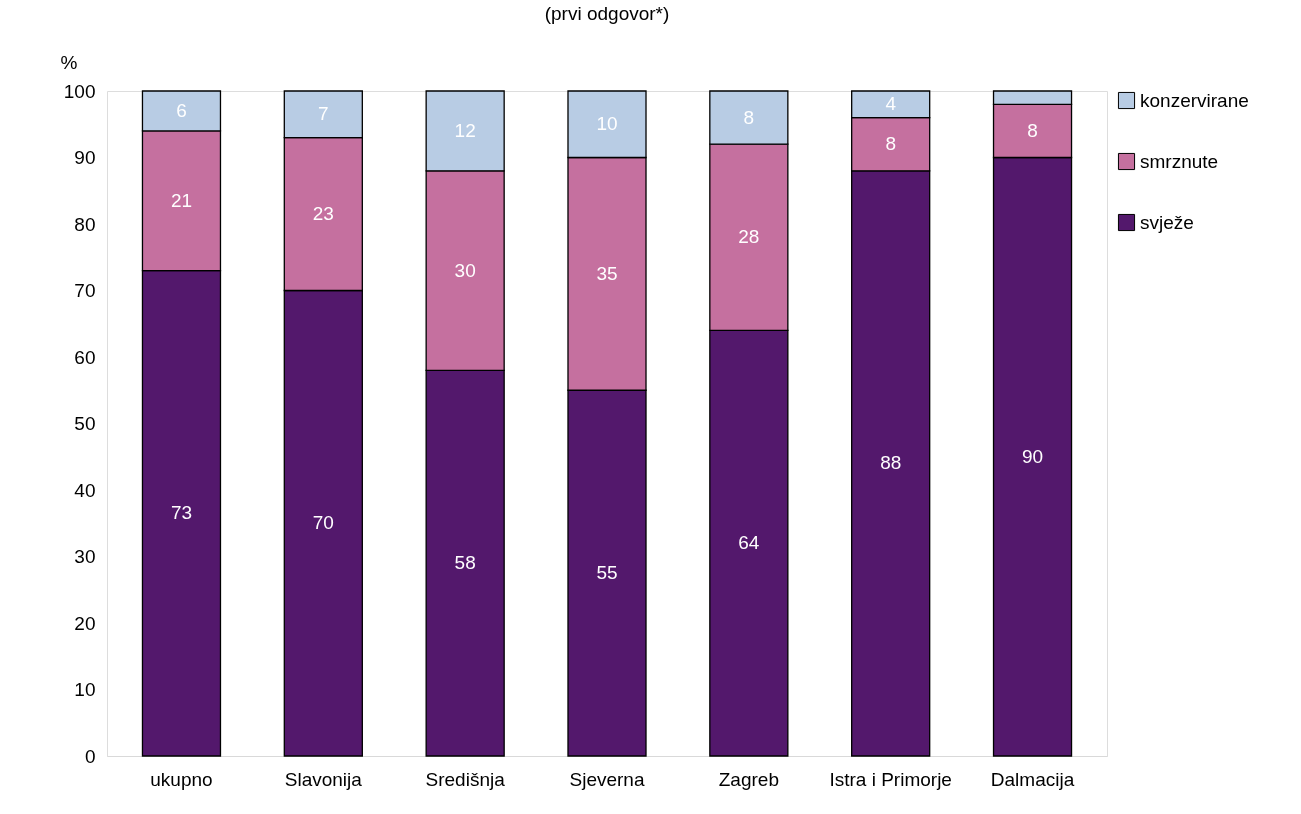 Image resolution: width=1301 pixels, height=814 pixels. What do you see at coordinates (323, 214) in the screenshot?
I see `data-label: 23` at bounding box center [323, 214].